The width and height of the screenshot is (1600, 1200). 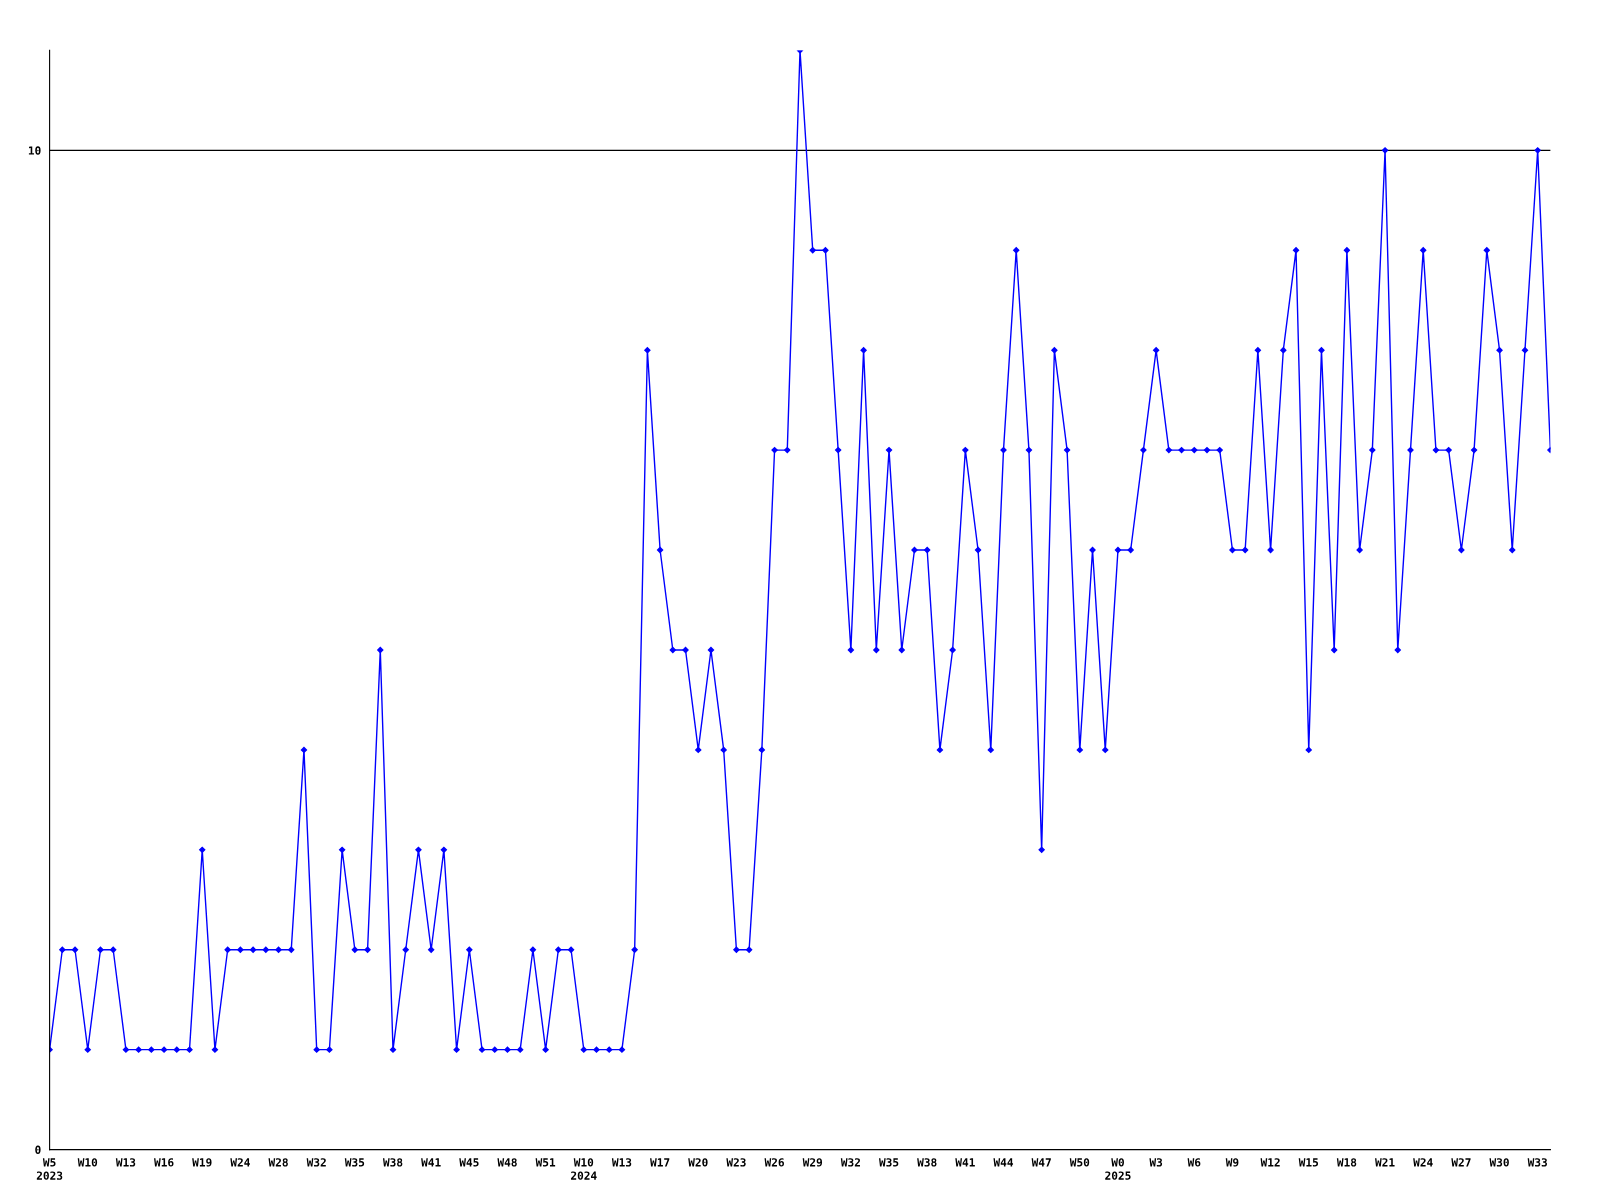 What do you see at coordinates (202, 1162) in the screenshot?
I see `x-tick-label: W19` at bounding box center [202, 1162].